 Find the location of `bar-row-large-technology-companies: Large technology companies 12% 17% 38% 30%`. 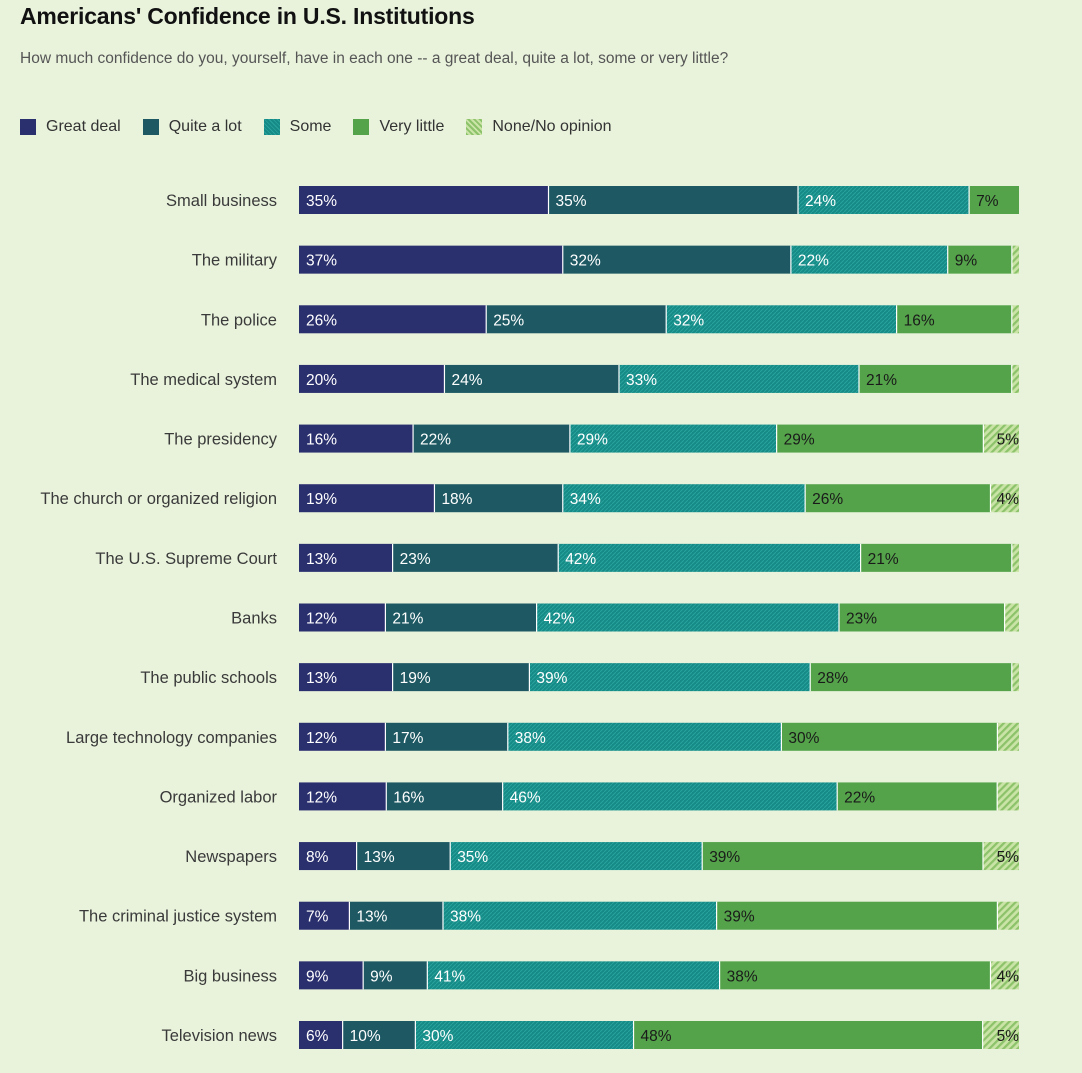

bar-row-large-technology-companies: Large technology companies 12% 17% 38% 30% is located at coordinates (542, 736).